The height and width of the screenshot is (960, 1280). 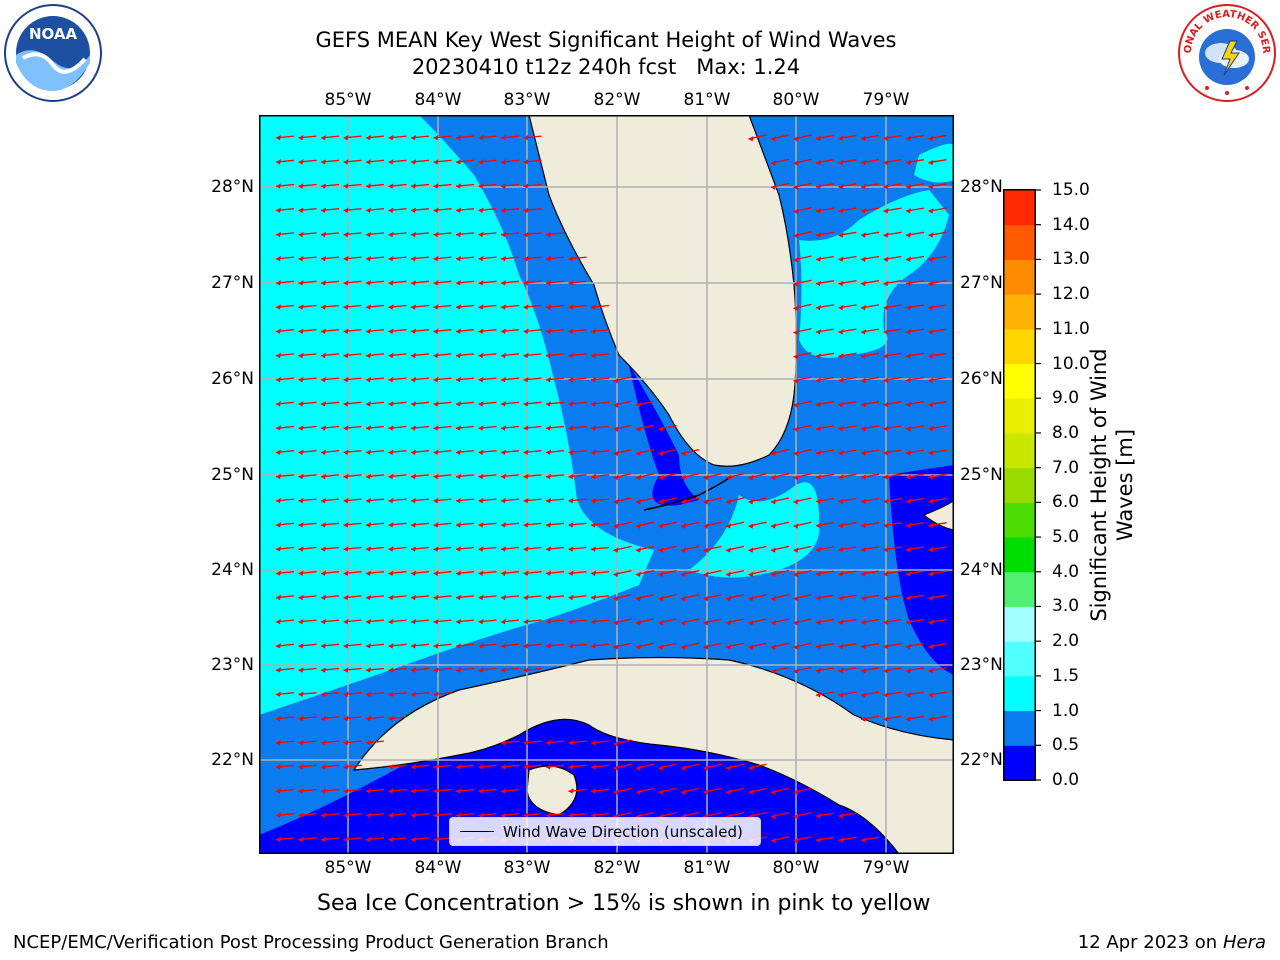 What do you see at coordinates (232, 760) in the screenshot?
I see `lat-label-left: 22°N` at bounding box center [232, 760].